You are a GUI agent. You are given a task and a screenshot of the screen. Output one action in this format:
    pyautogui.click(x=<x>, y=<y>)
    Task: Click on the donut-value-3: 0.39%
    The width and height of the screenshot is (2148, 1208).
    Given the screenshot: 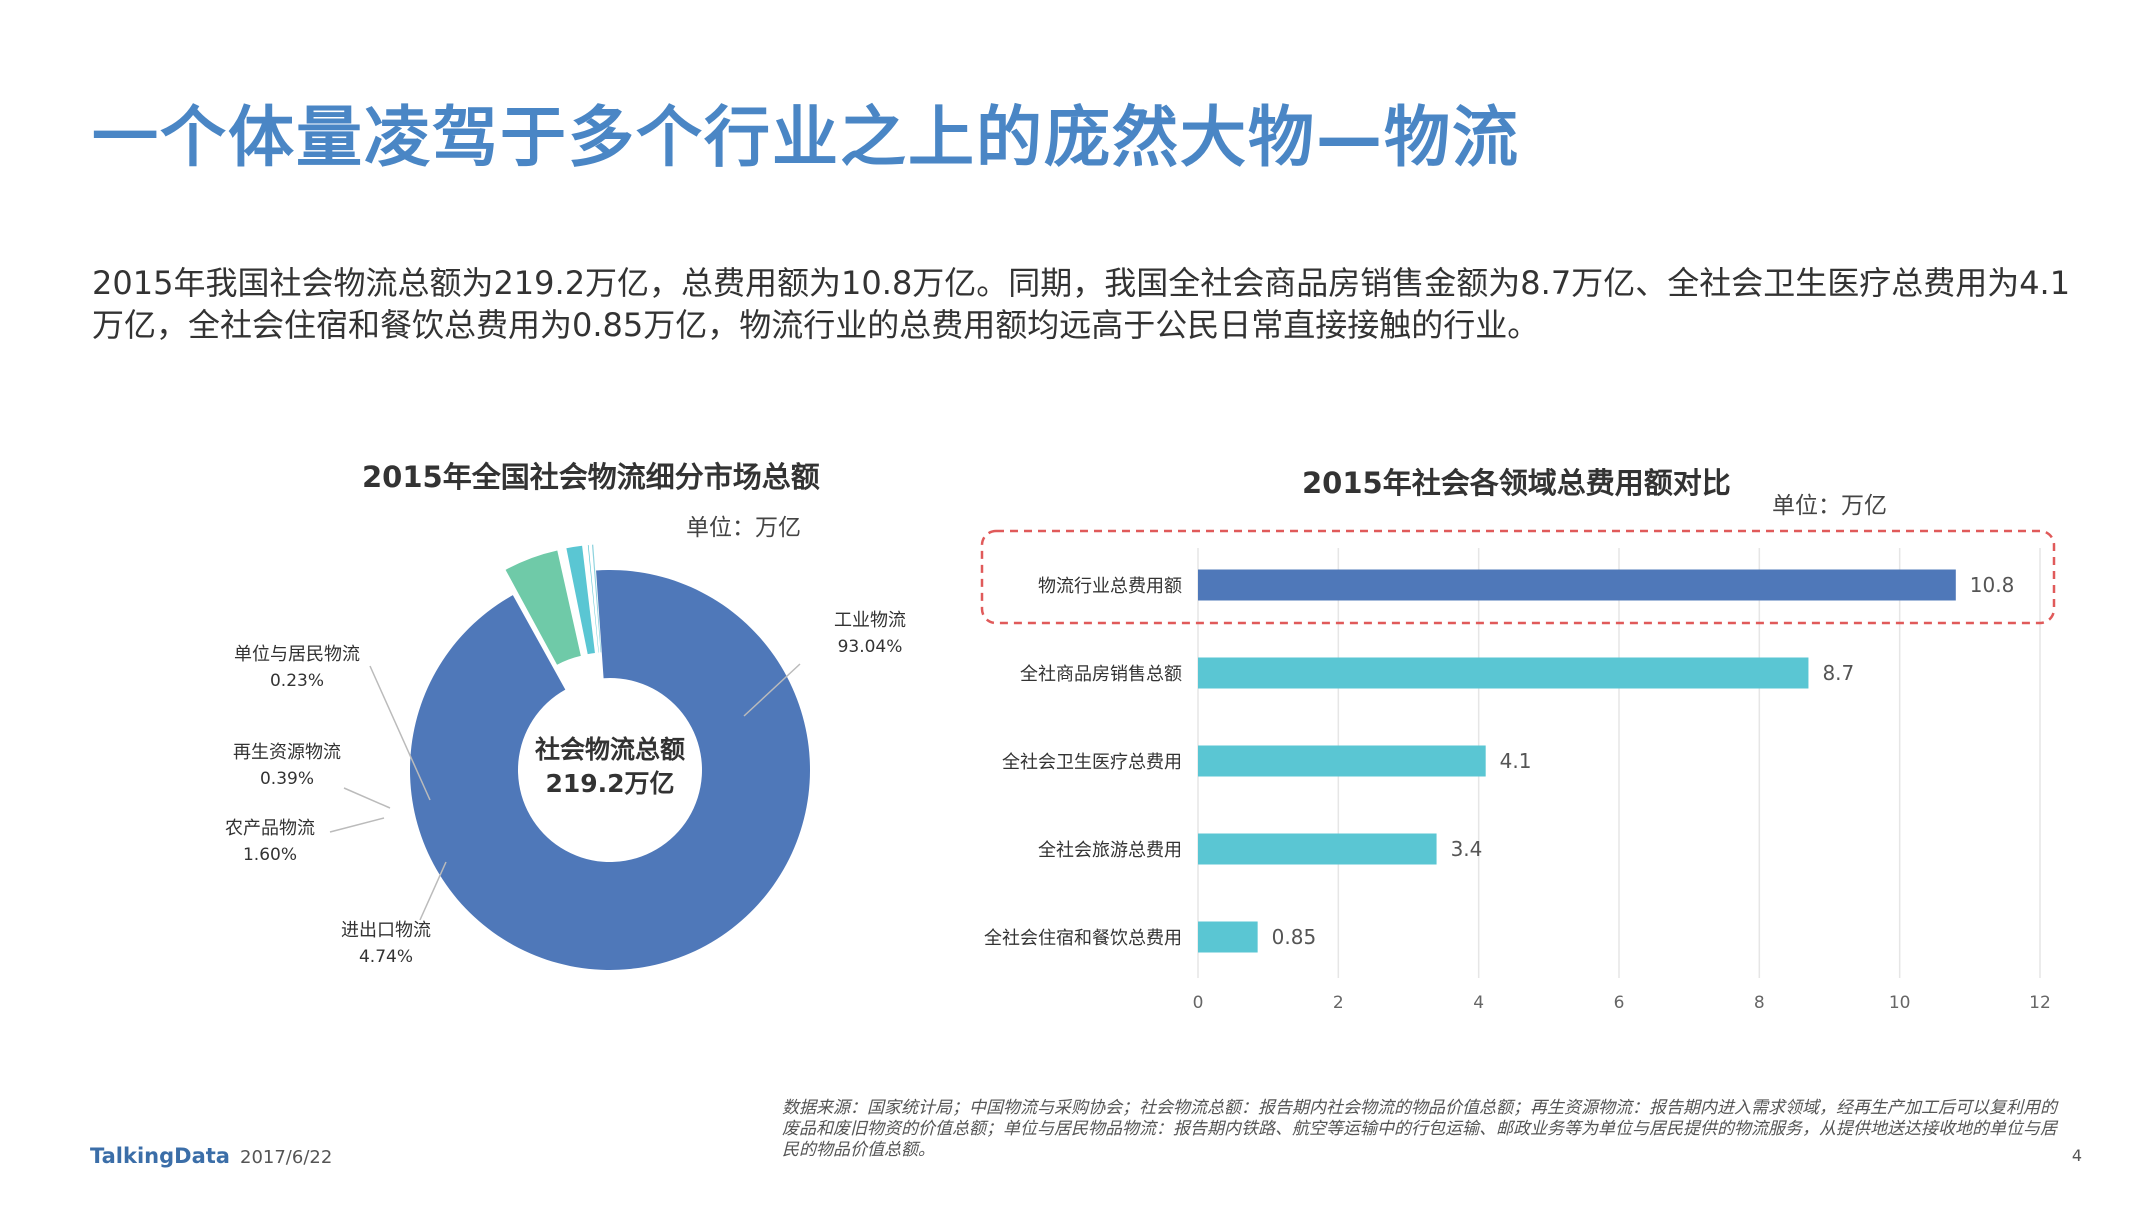 What is the action you would take?
    pyautogui.click(x=287, y=779)
    